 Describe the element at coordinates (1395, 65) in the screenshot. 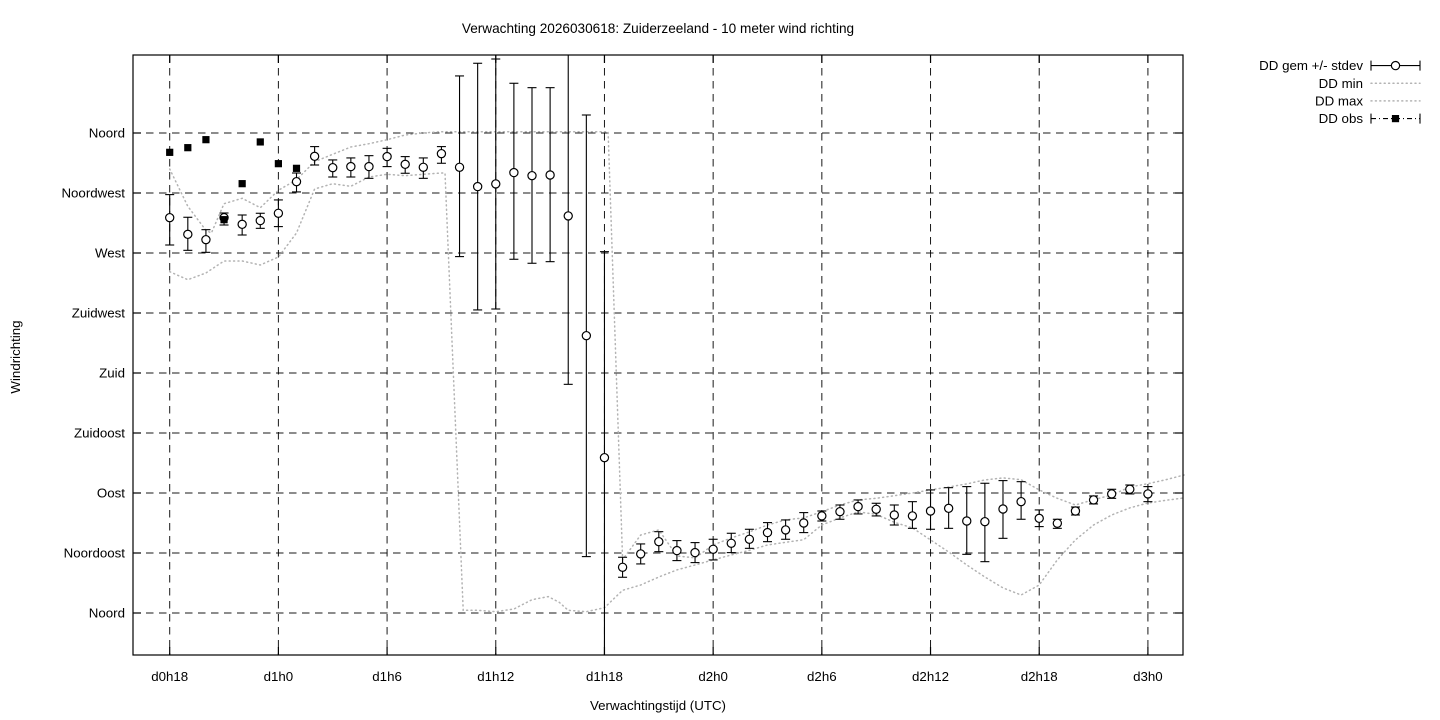

I see `legend-sample-circle` at that location.